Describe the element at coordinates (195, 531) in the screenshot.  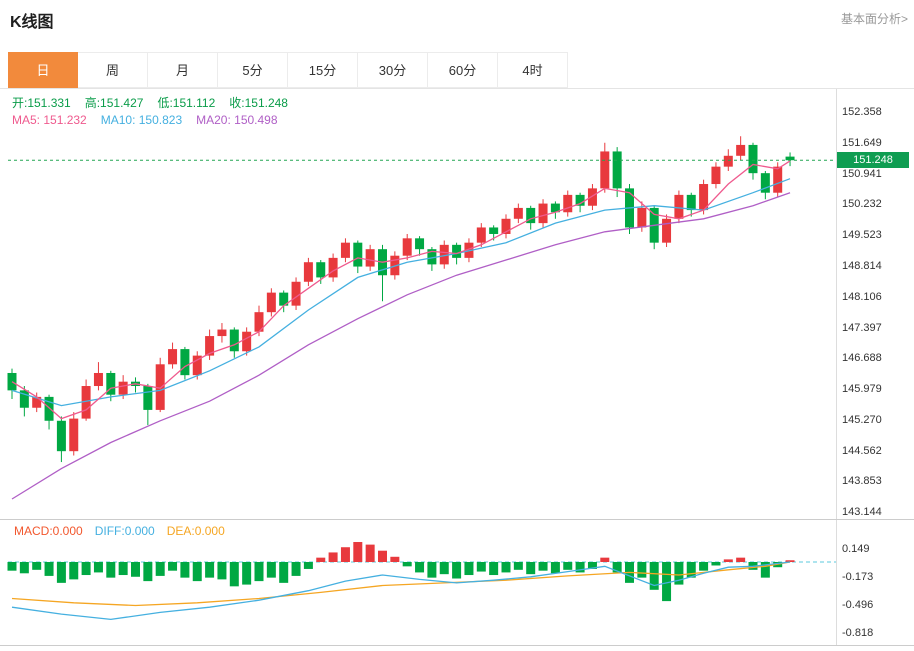
I see `dea-value: DEA:0.000` at that location.